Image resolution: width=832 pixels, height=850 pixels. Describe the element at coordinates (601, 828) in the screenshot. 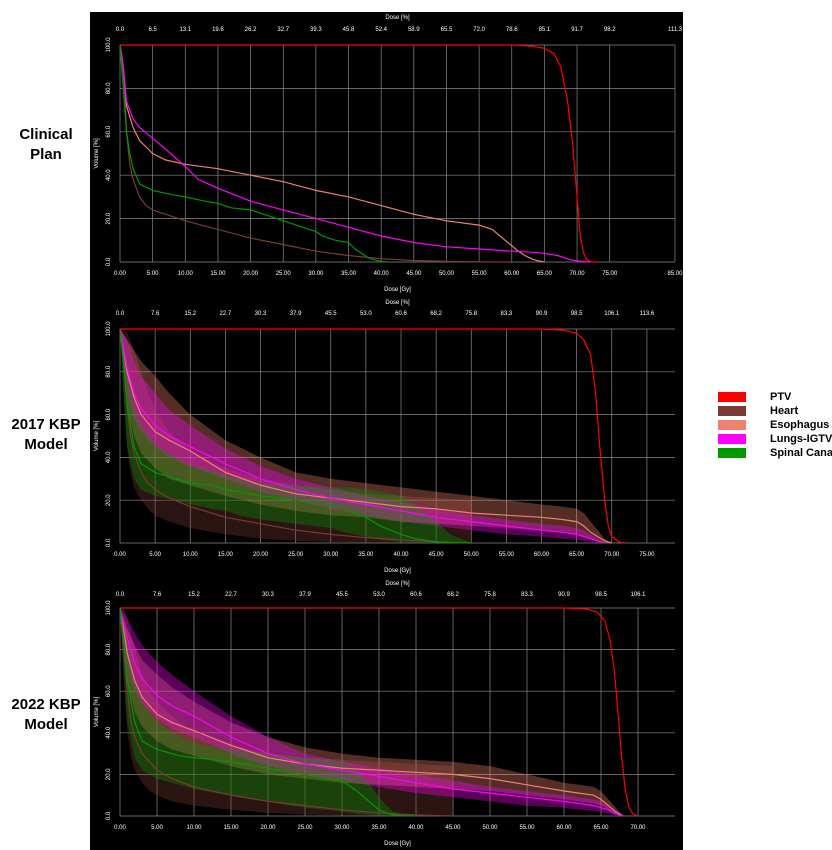

I see `x-tick-label: 65.00` at that location.